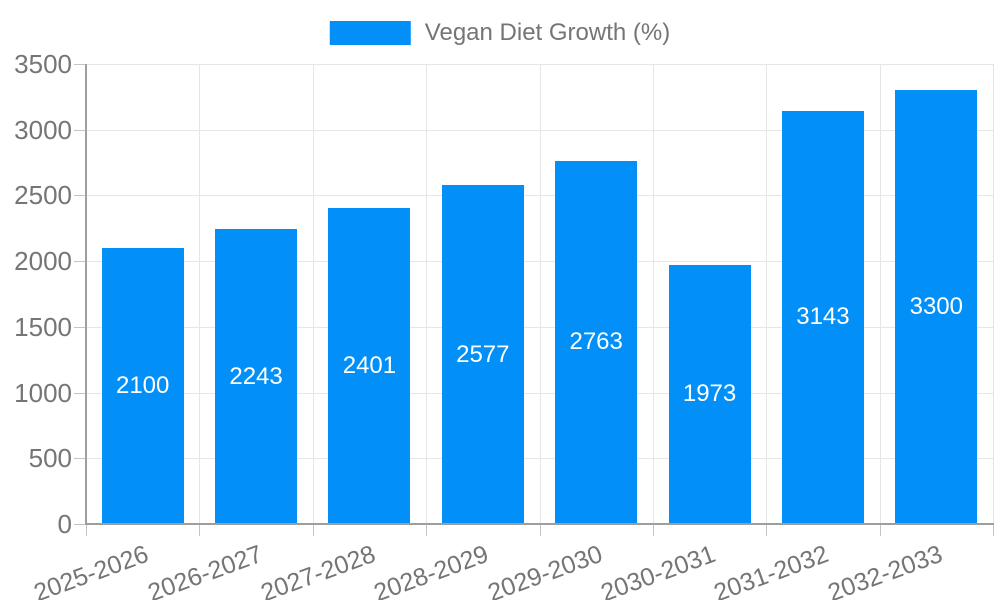  I want to click on x-tick-label: 2028-2029, so click(431, 570).